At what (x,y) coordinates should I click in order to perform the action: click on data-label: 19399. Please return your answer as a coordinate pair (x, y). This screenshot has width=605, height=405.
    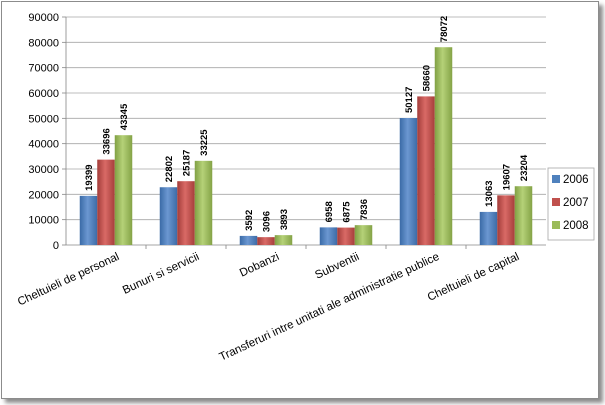
    Looking at the image, I should click on (89, 177).